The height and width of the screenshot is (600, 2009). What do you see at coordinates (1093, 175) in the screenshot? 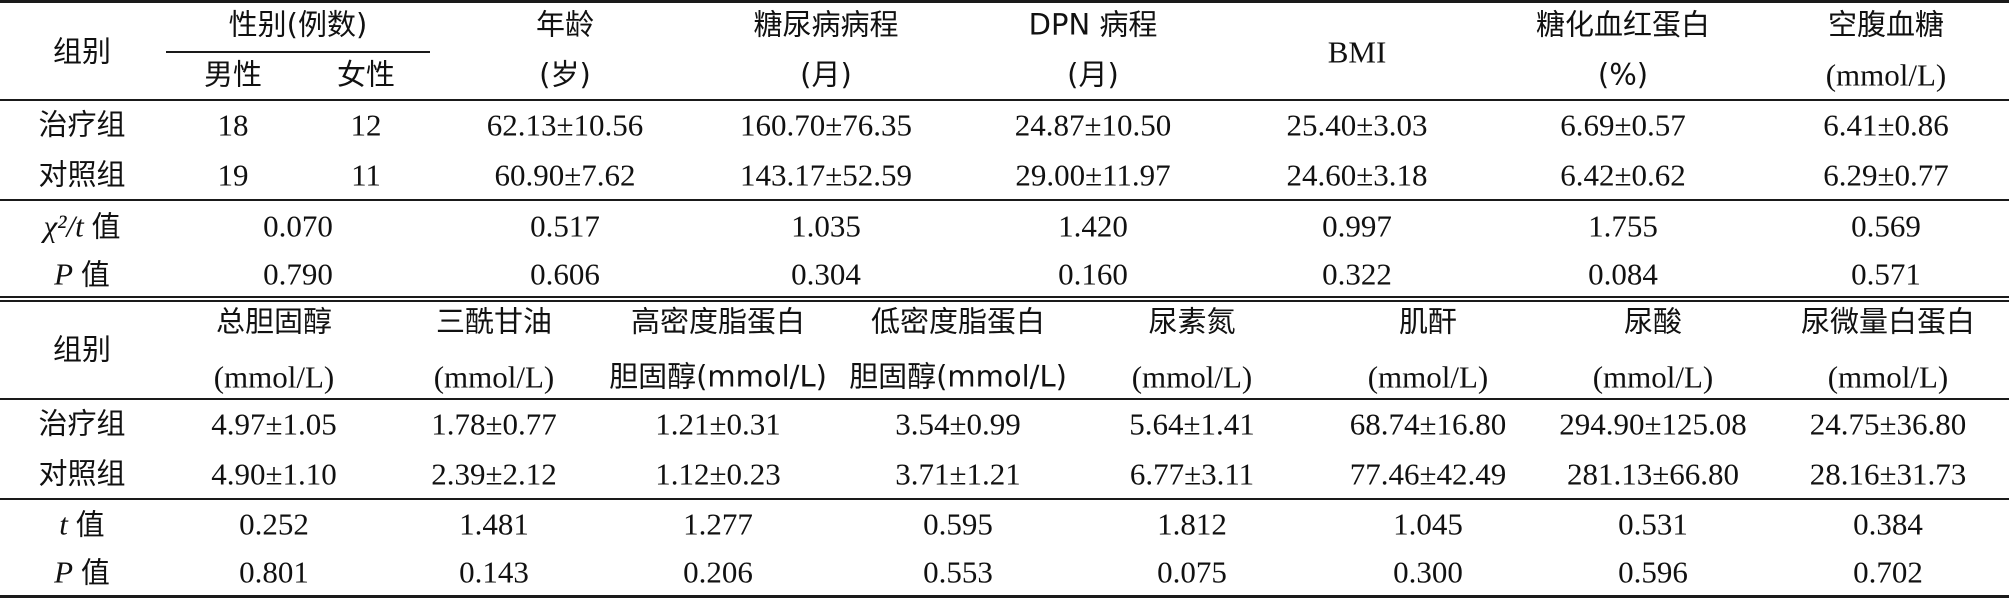
I see `table1-row2-dpn: 29.00±11.97` at bounding box center [1093, 175].